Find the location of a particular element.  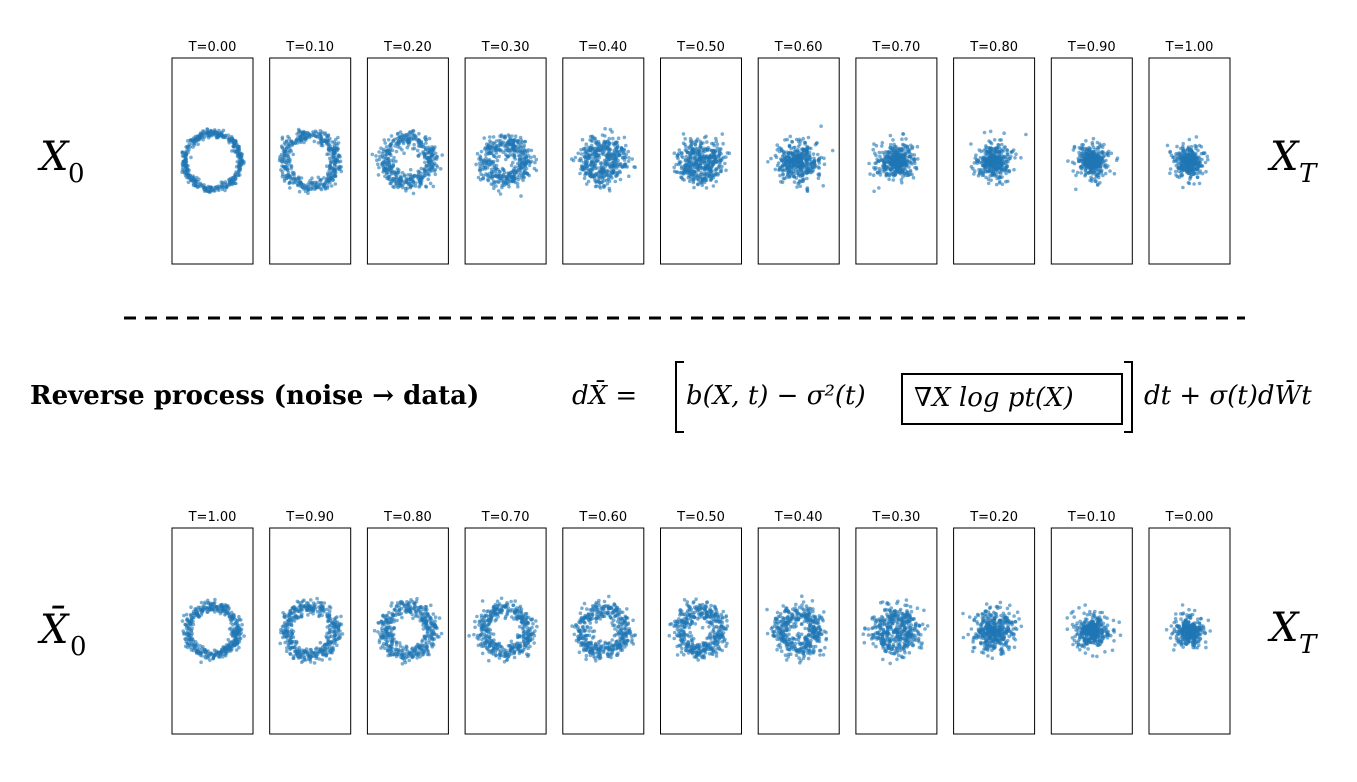

forward-end-label: X T is located at coordinates (1292, 161).